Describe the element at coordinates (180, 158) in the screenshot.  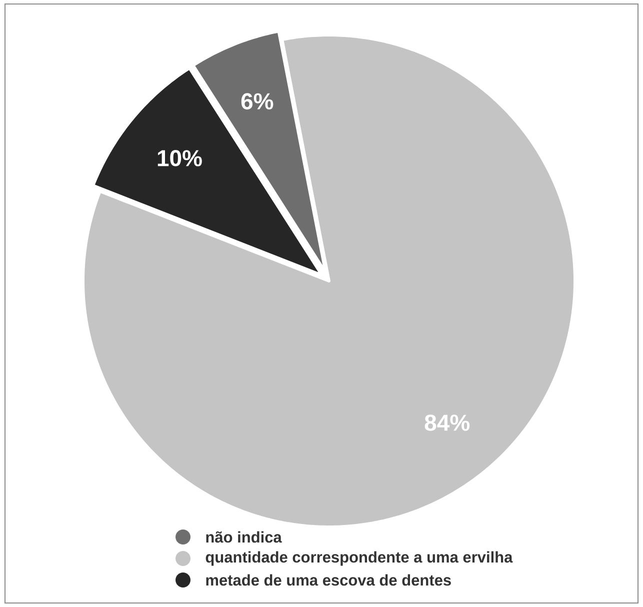
I see `data-label: 10%` at that location.